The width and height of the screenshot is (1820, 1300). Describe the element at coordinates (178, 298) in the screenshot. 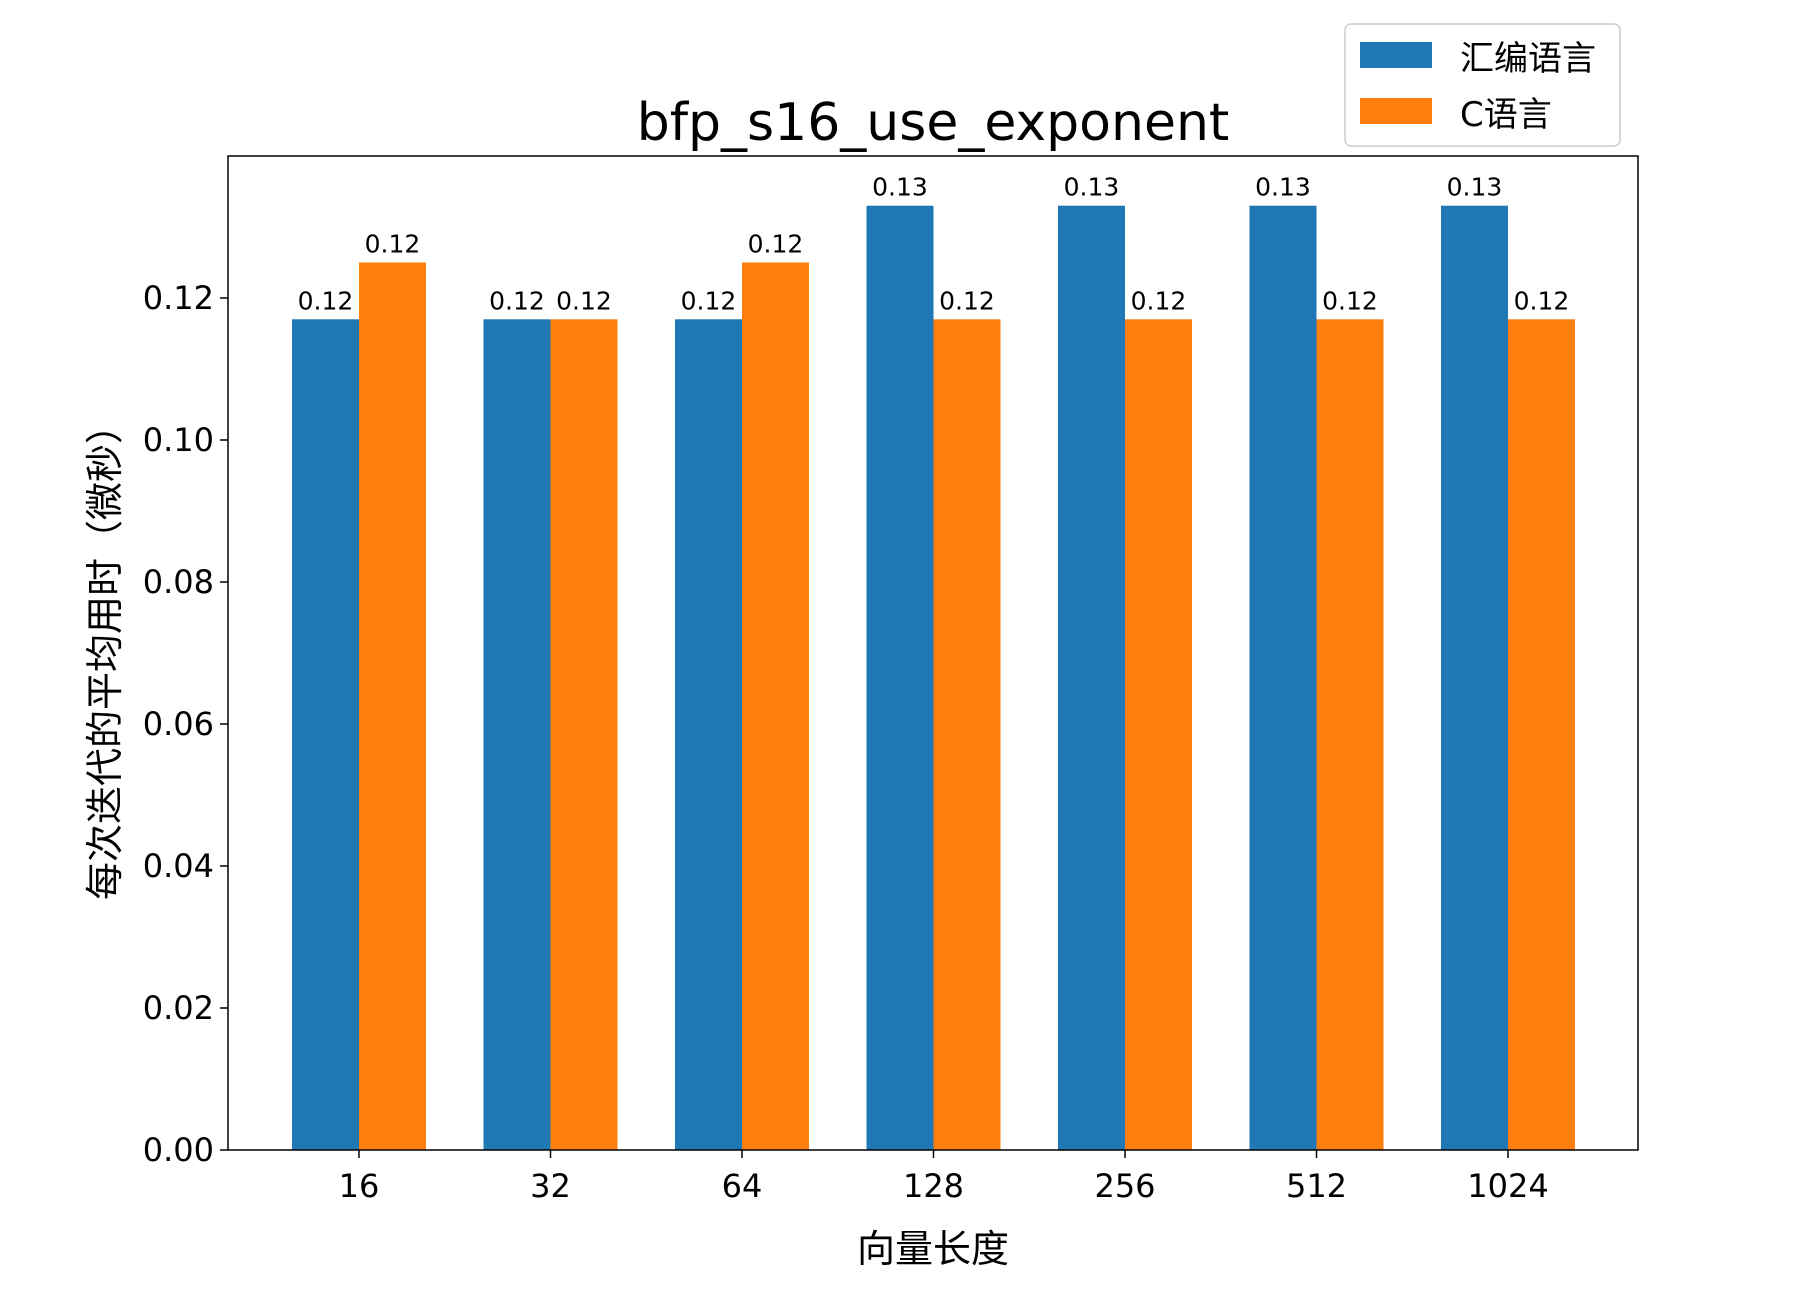

I see `y-tick-label: 0.12` at that location.